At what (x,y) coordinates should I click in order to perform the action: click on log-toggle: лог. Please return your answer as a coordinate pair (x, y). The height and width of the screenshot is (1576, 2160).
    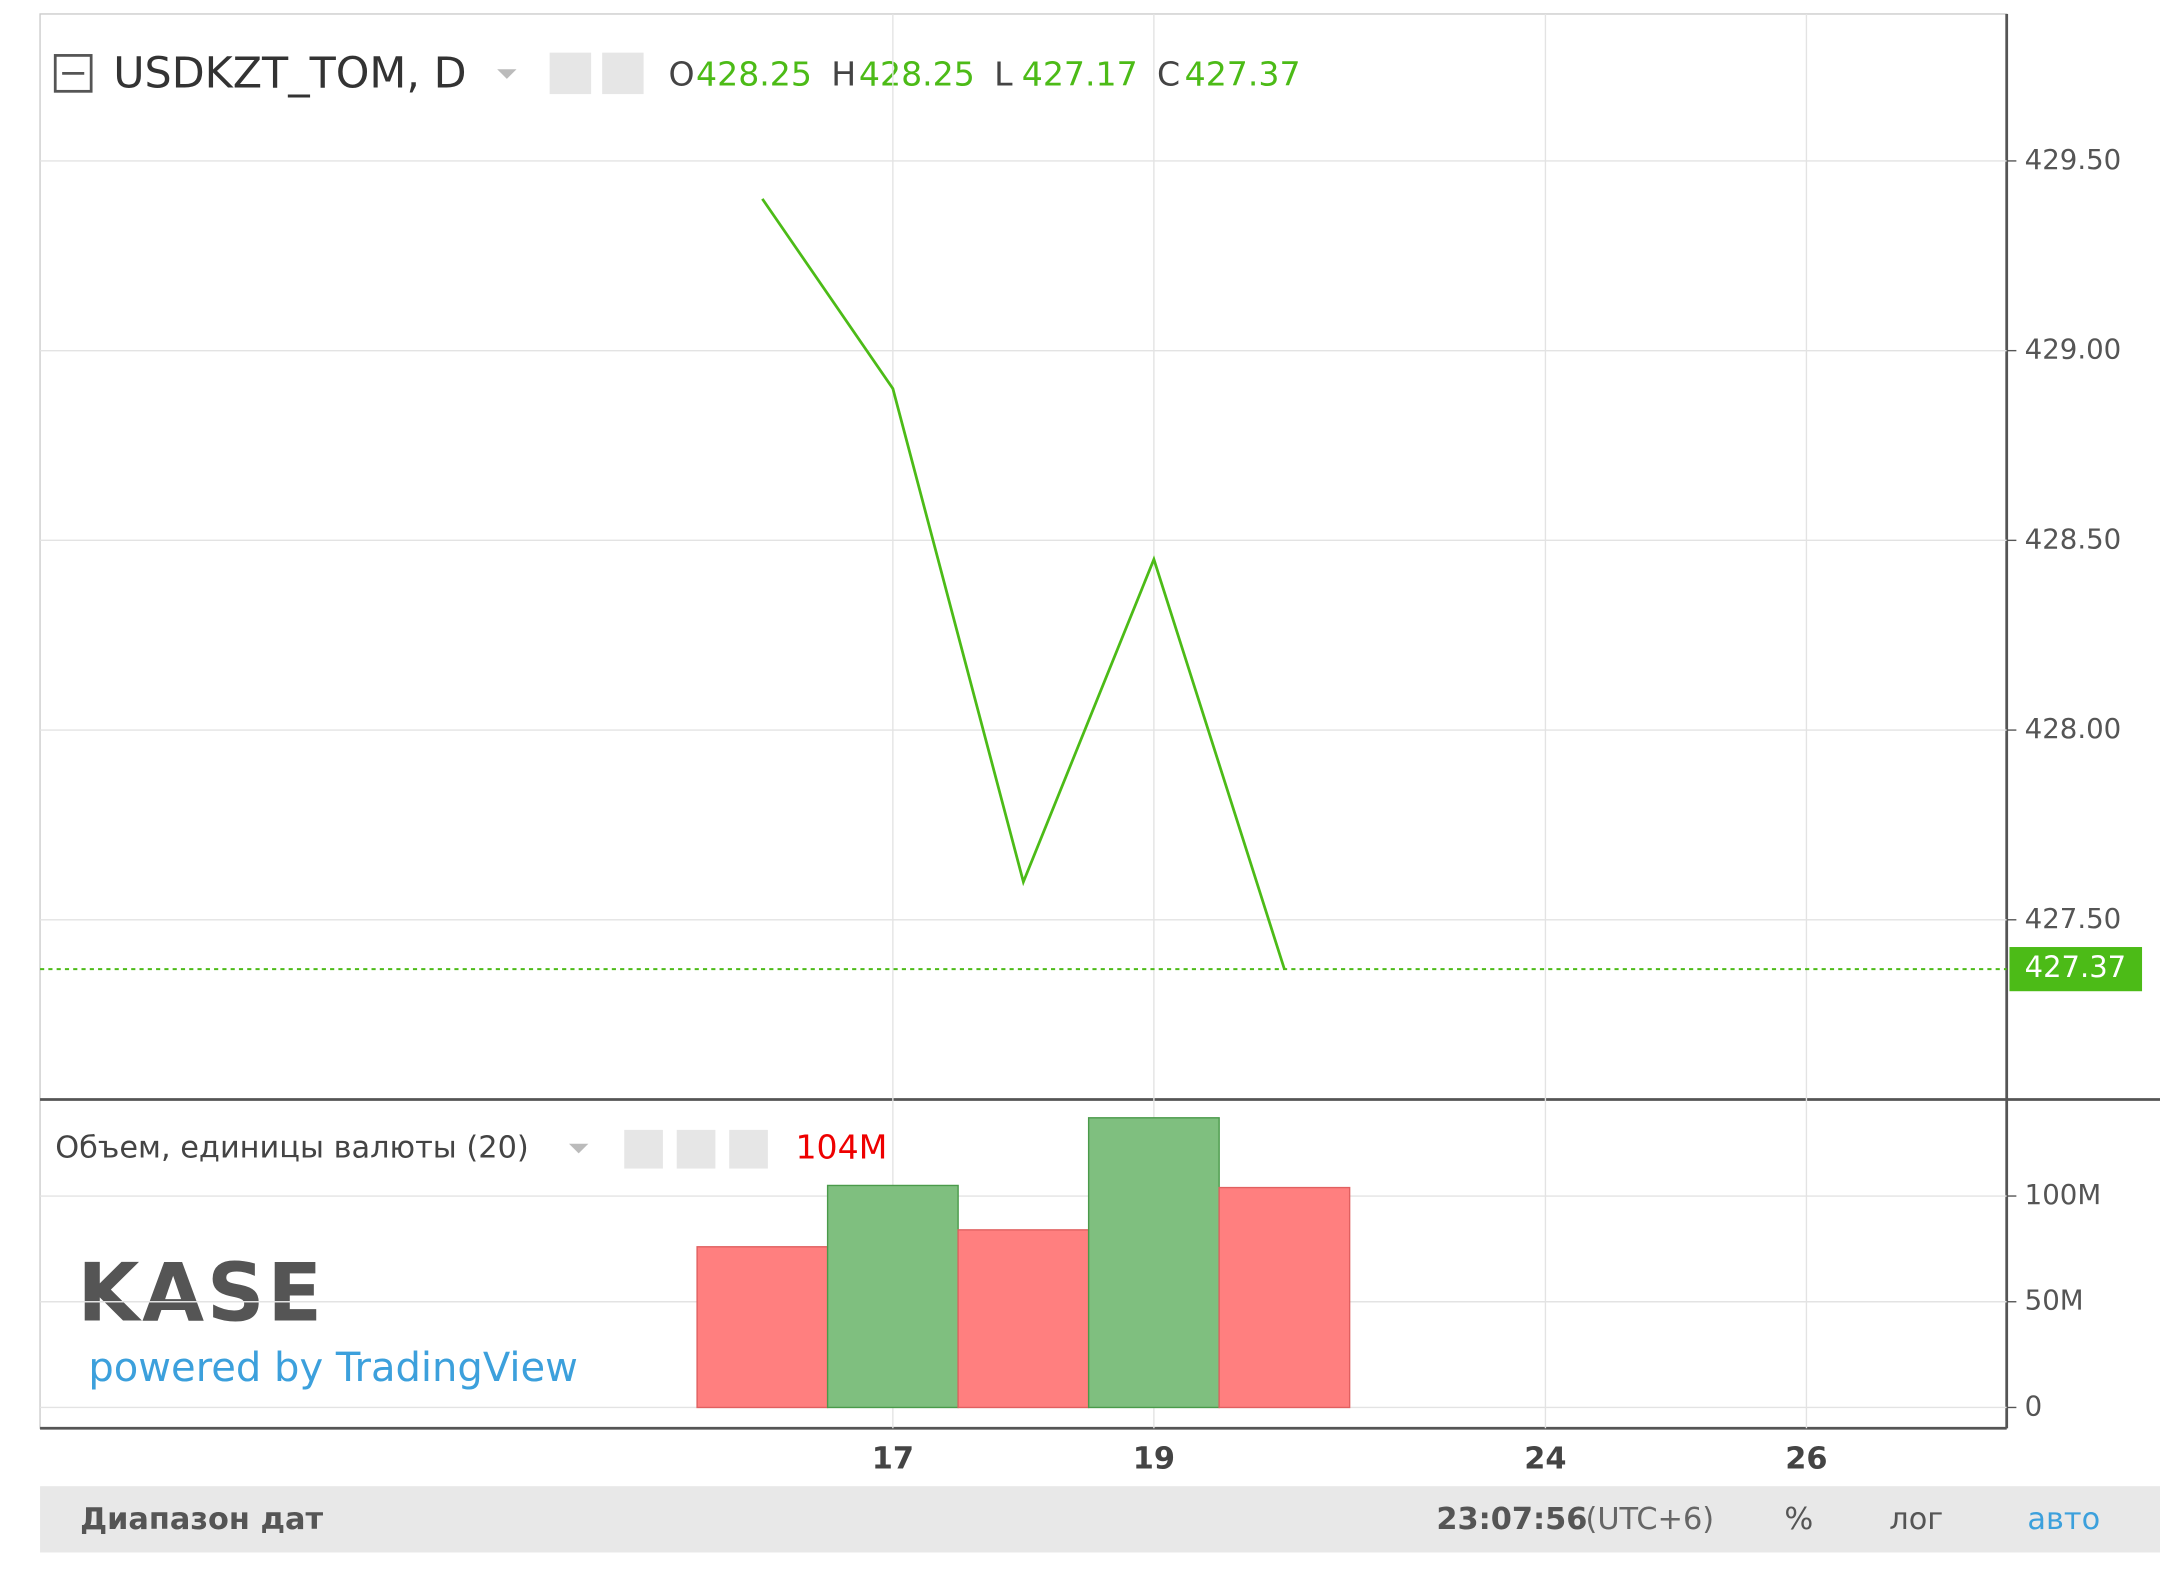
    Looking at the image, I should click on (1916, 1519).